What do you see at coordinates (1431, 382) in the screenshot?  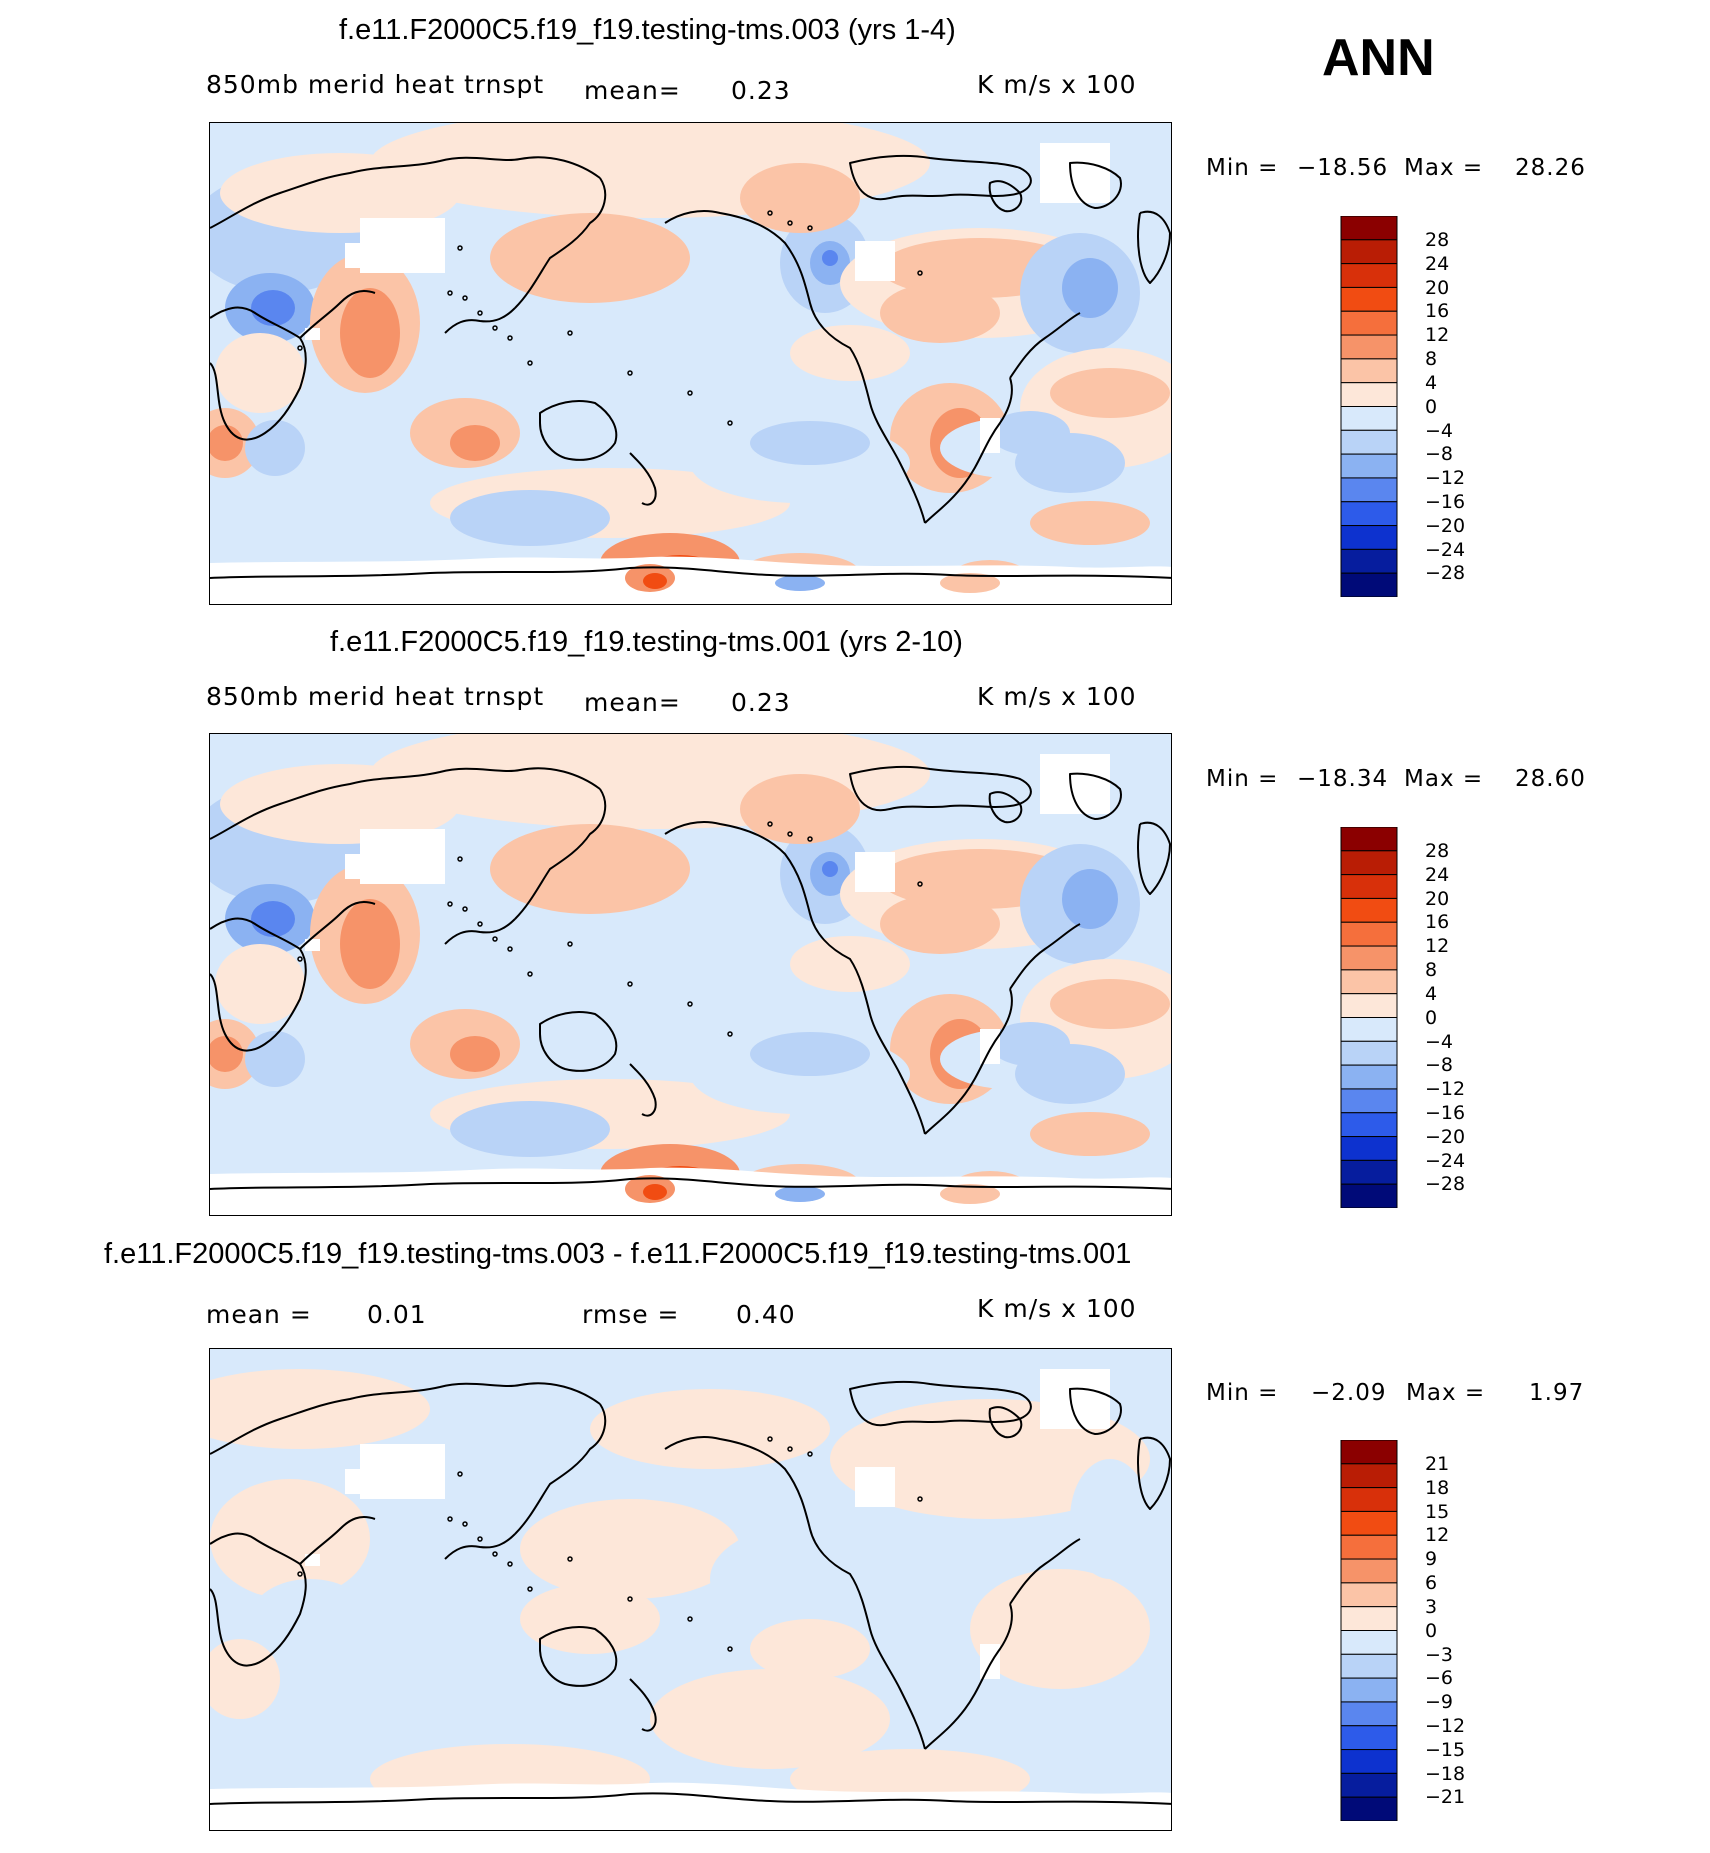 I see `colorbar-tick-label: 4` at bounding box center [1431, 382].